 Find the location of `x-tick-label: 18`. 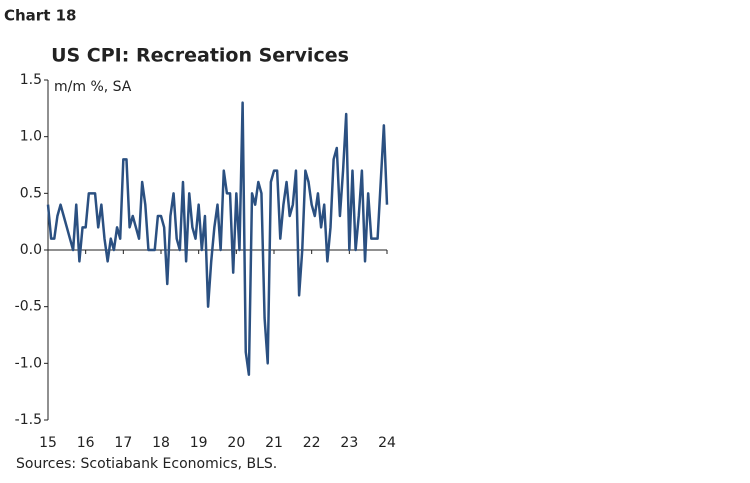

x-tick-label: 18 is located at coordinates (161, 443).